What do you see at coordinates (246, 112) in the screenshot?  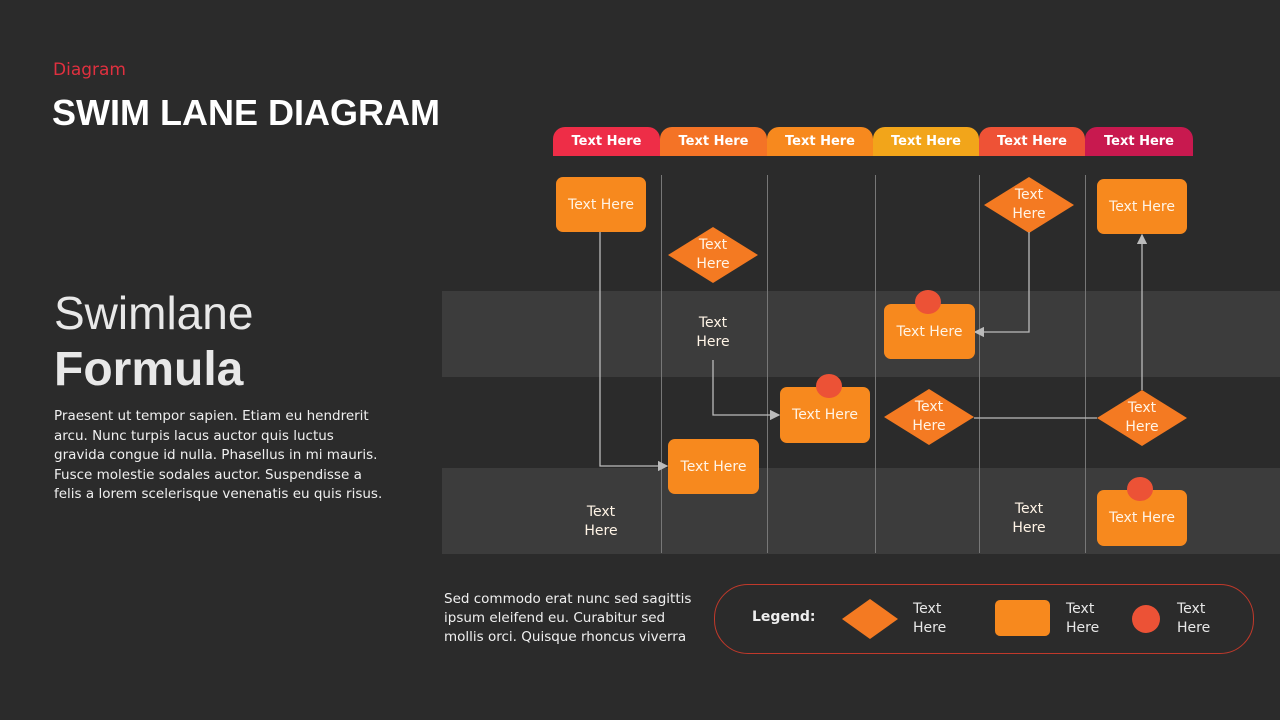 I see `page-title: SWIM LANE DIAGRAM` at bounding box center [246, 112].